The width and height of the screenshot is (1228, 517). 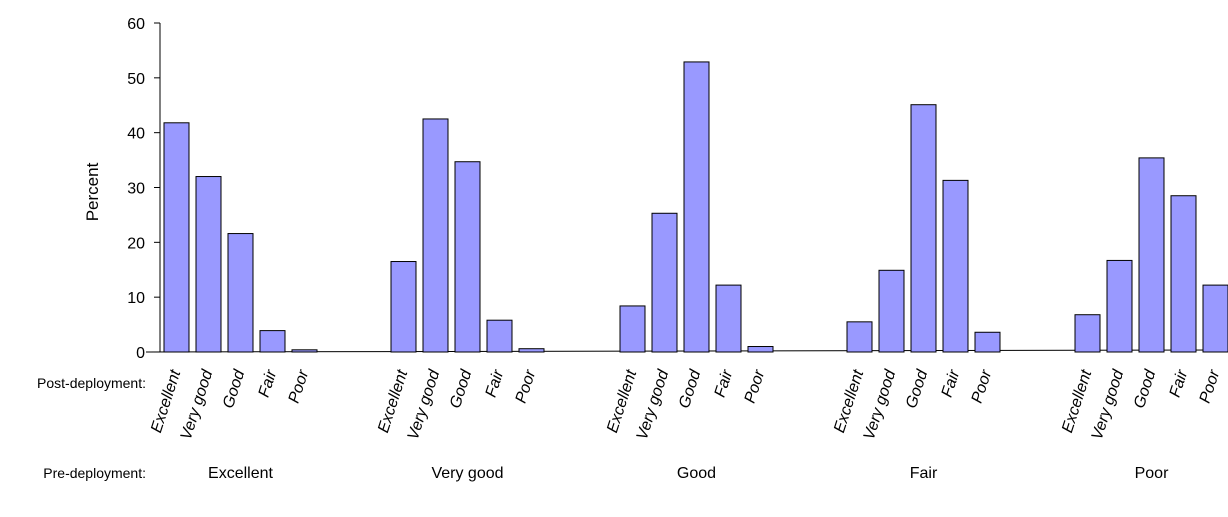 I want to click on pre-deployment-row-label: Pre-deployment:, so click(x=94, y=473).